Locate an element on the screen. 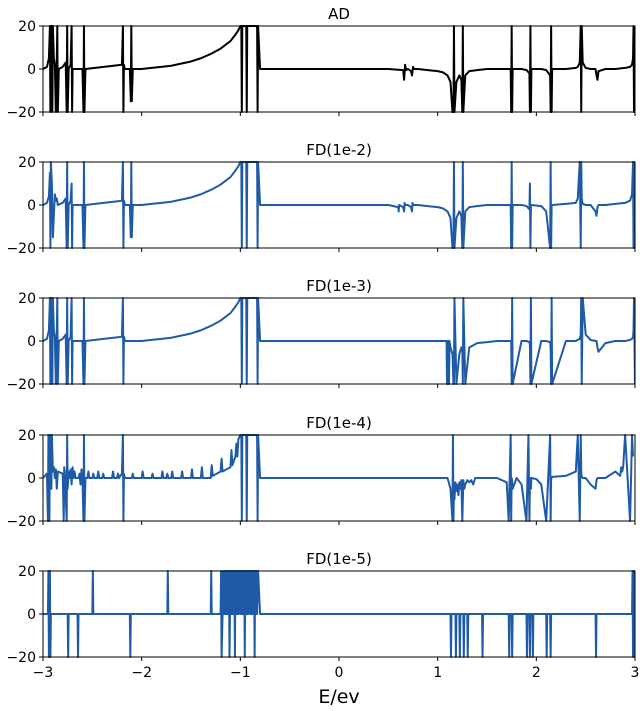 The width and height of the screenshot is (640, 711). panel-title-2: FD(1e-2) is located at coordinates (339, 150).